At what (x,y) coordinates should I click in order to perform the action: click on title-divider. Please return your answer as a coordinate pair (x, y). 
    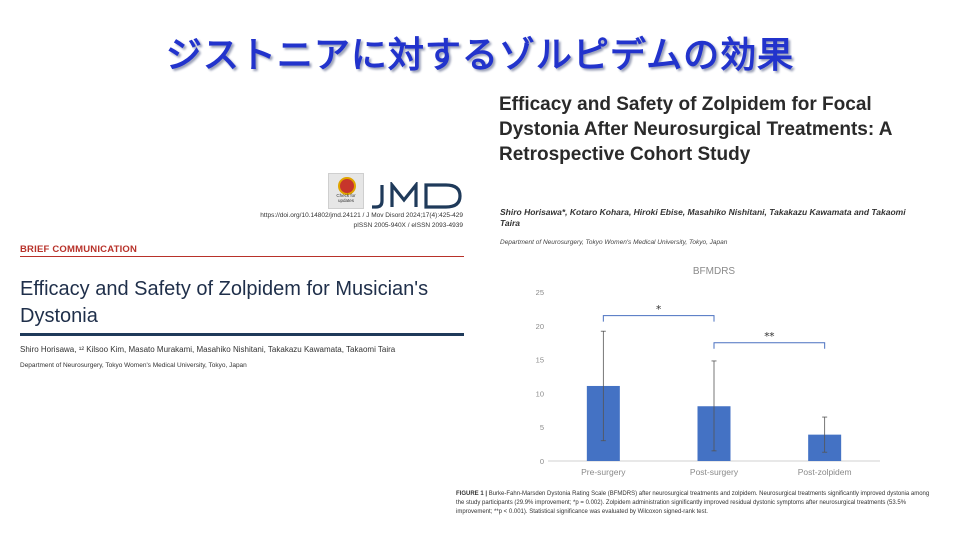
    Looking at the image, I should click on (242, 334).